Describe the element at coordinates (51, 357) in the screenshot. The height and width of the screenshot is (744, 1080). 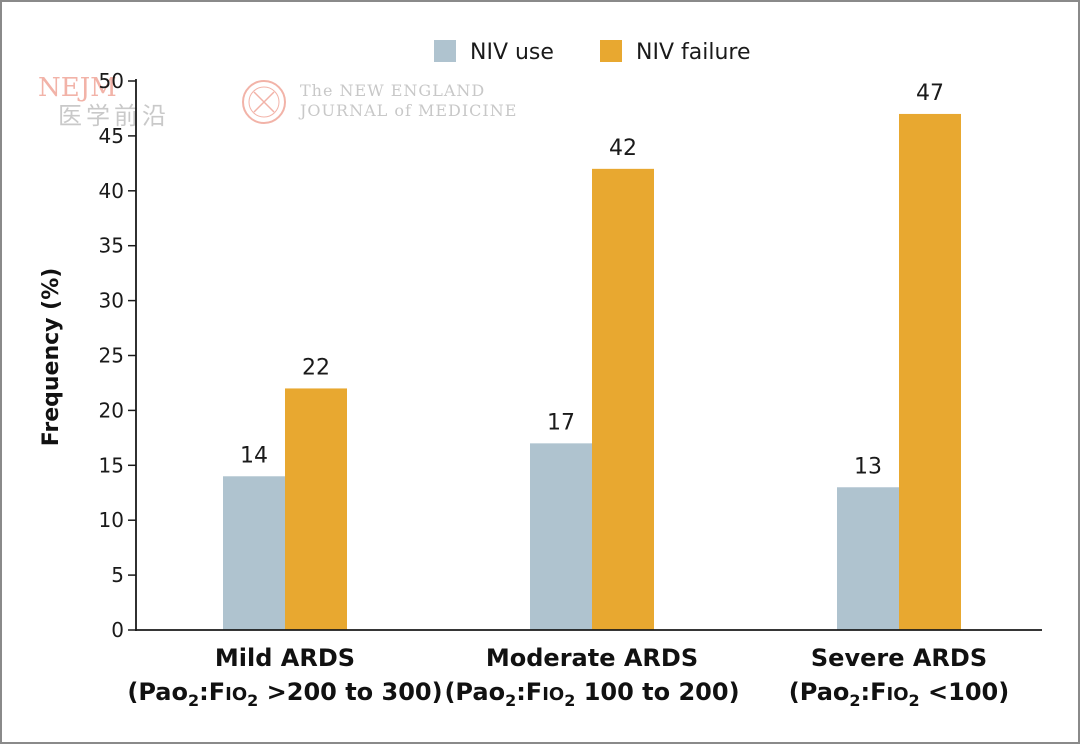
I see `y-axis-label: Frequency (%)` at that location.